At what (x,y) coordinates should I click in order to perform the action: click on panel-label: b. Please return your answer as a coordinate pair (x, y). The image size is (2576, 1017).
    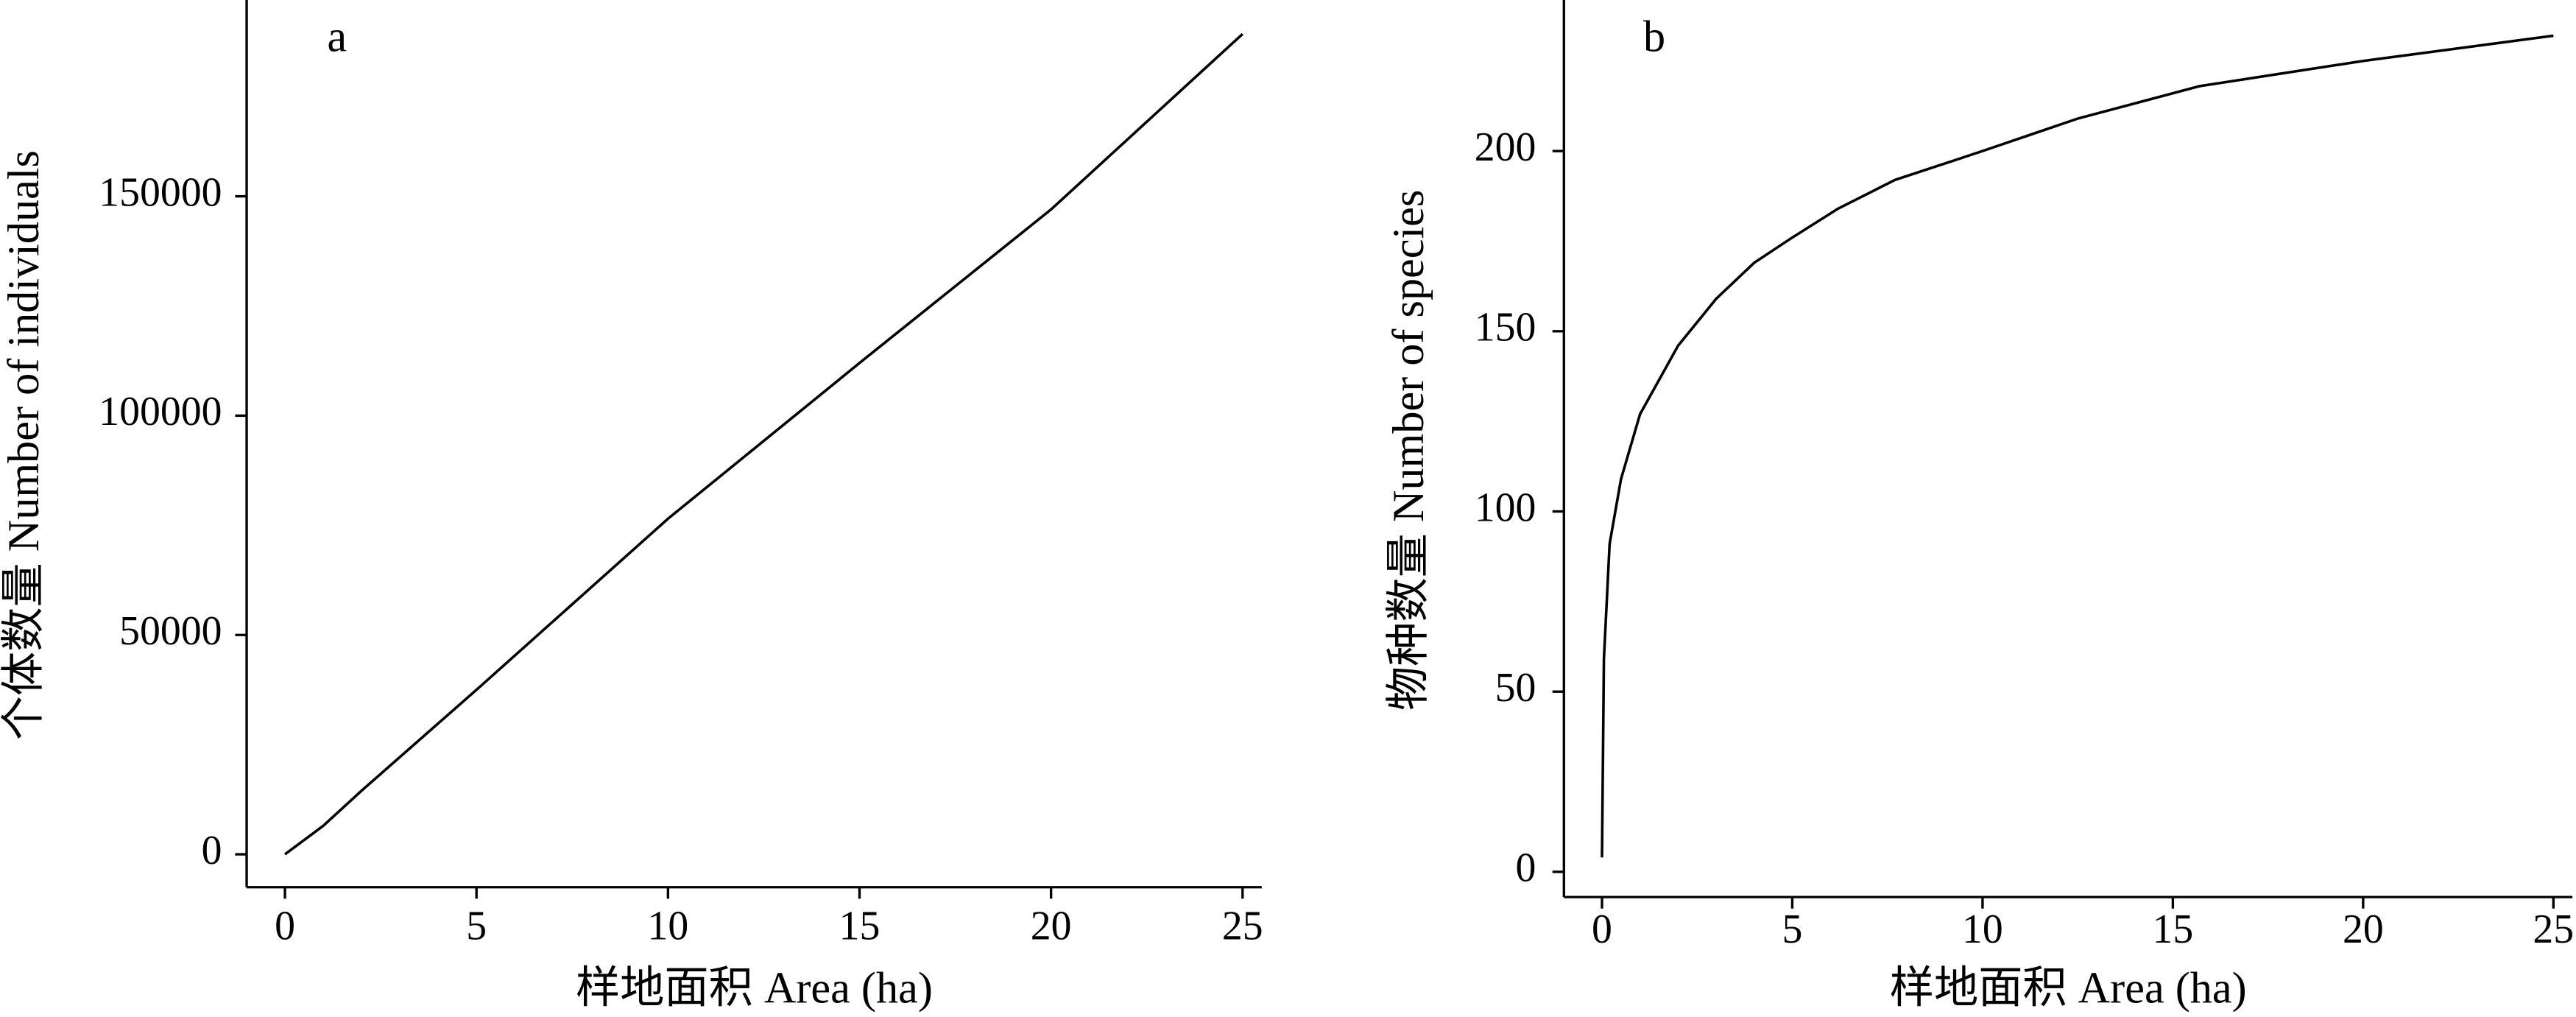
    Looking at the image, I should click on (1654, 37).